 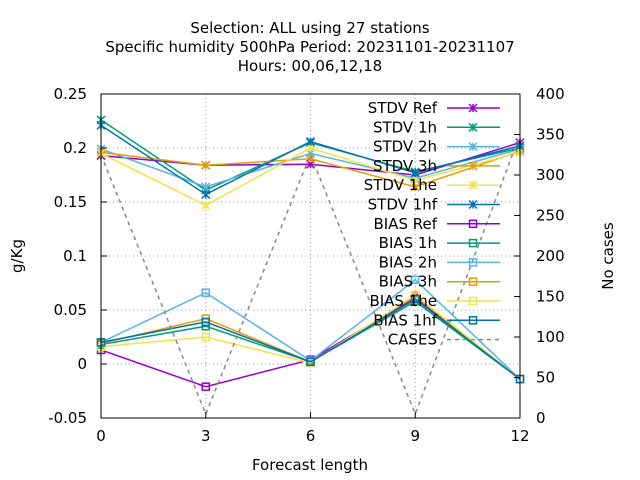 What do you see at coordinates (75, 256) in the screenshot?
I see `y-tick-label: 0.1` at bounding box center [75, 256].